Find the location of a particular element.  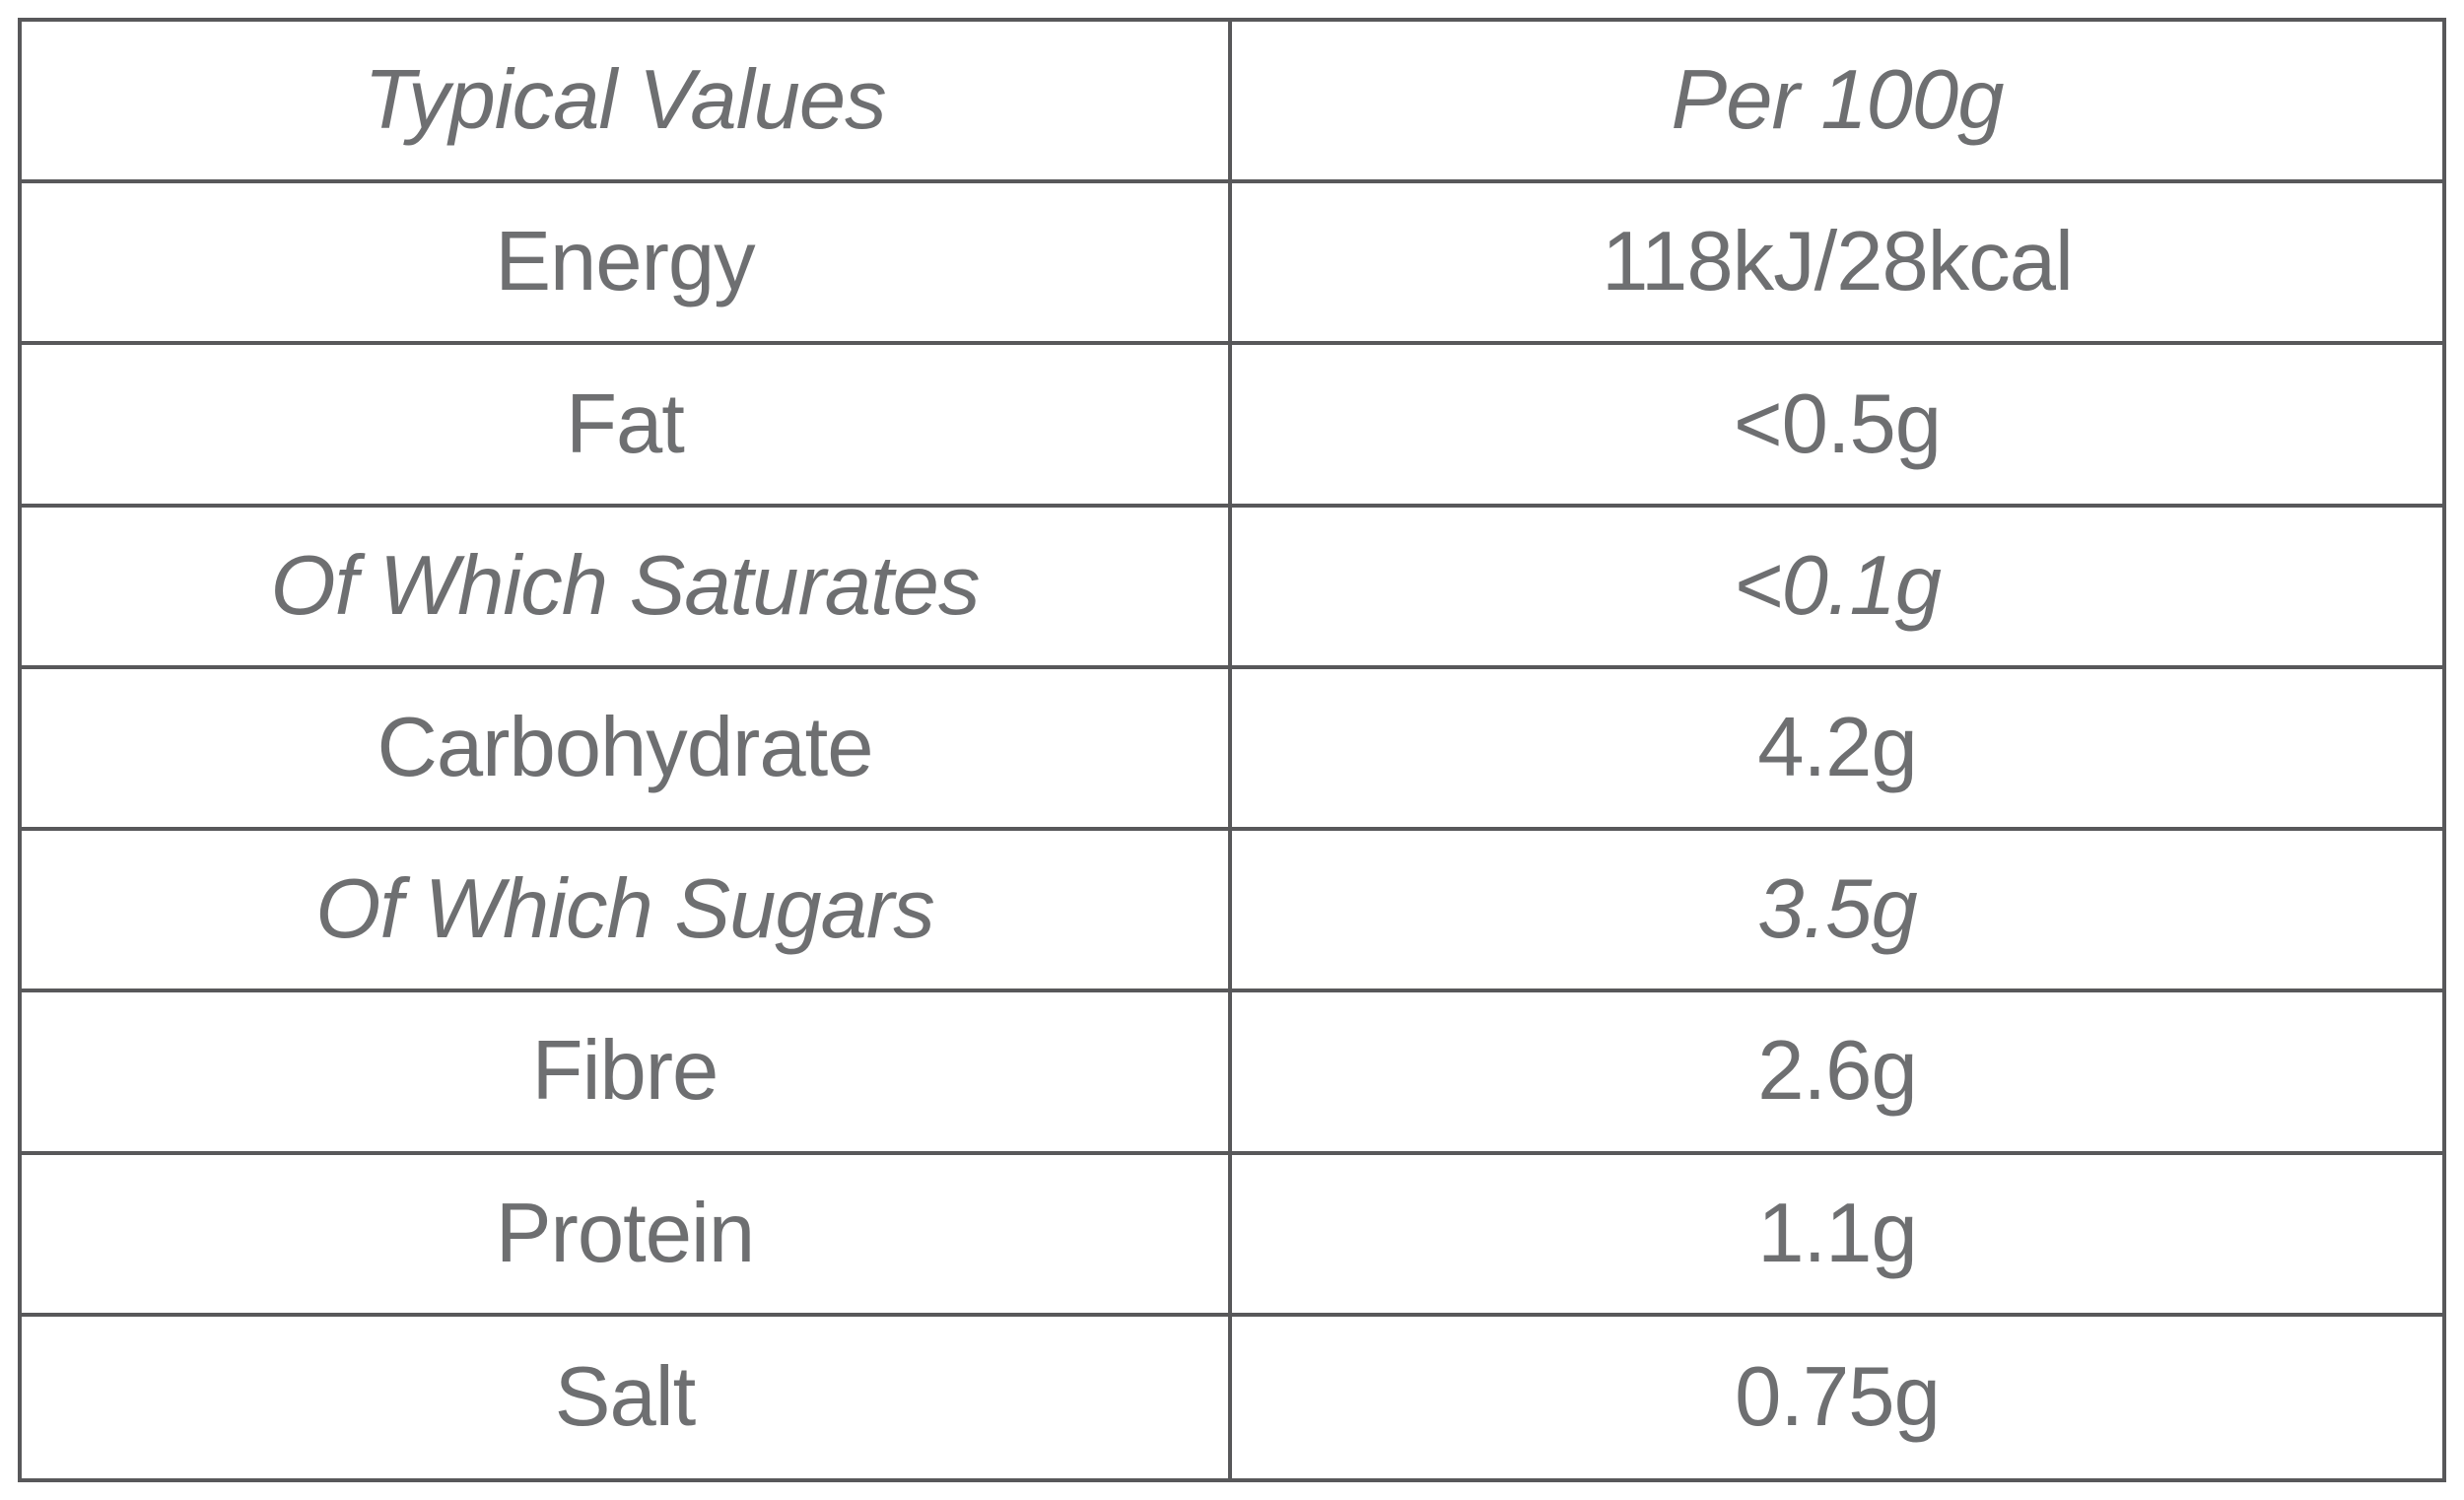

nutrient-value-carbohydrate: 4.2g is located at coordinates (1837, 750).